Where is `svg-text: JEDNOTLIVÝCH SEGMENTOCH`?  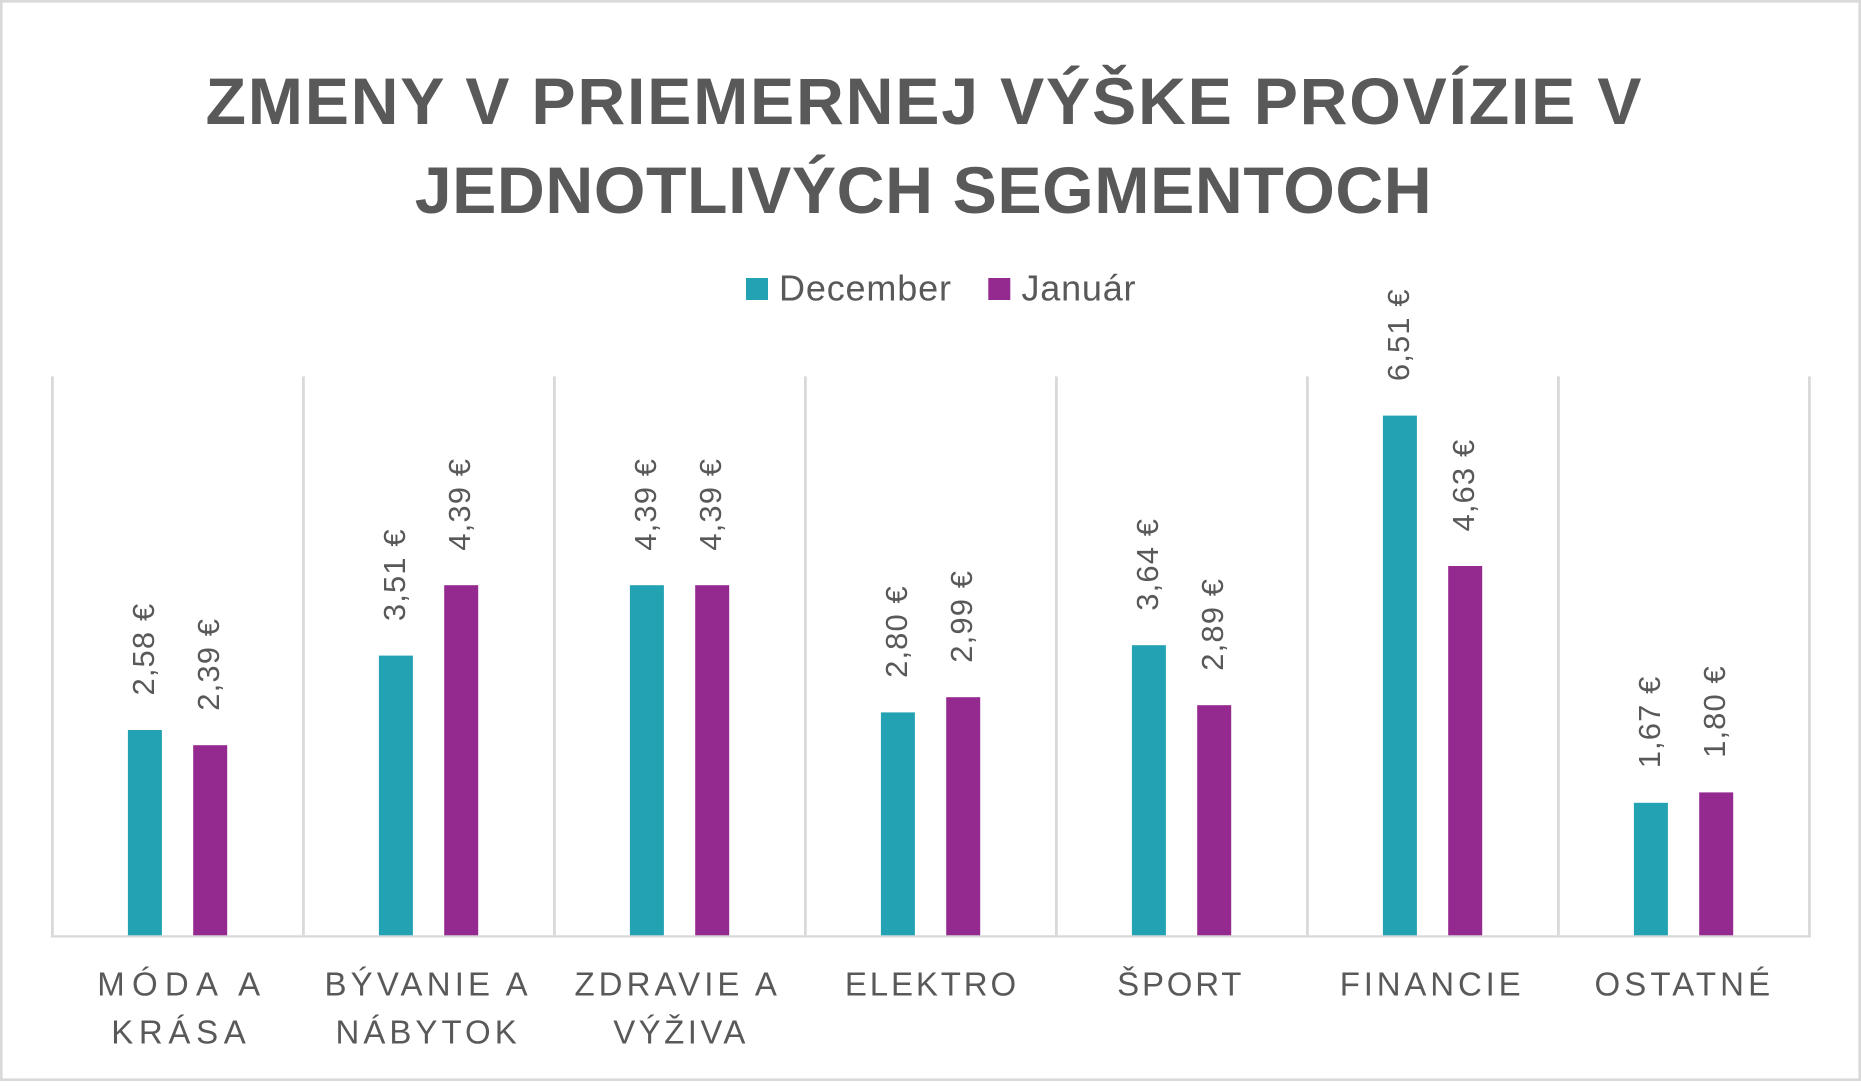 svg-text: JEDNOTLIVÝCH SEGMENTOCH is located at coordinates (923, 190).